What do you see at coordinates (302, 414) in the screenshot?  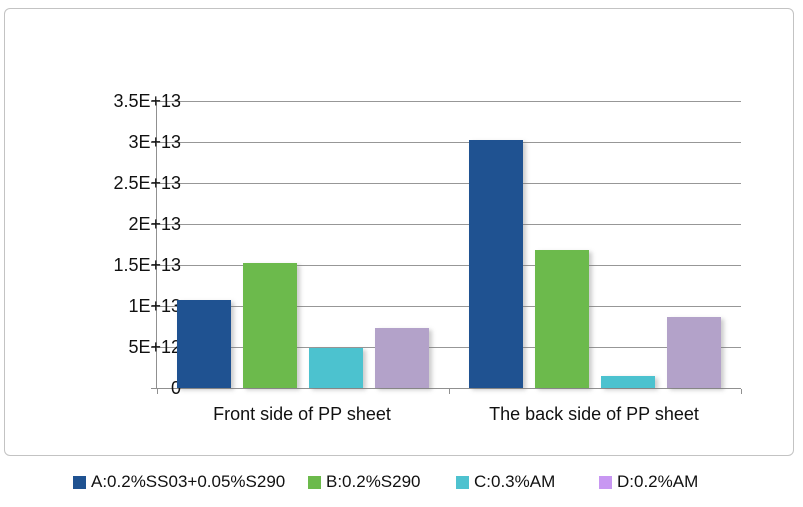 I see `x-category-label: Front side of PP sheet` at bounding box center [302, 414].